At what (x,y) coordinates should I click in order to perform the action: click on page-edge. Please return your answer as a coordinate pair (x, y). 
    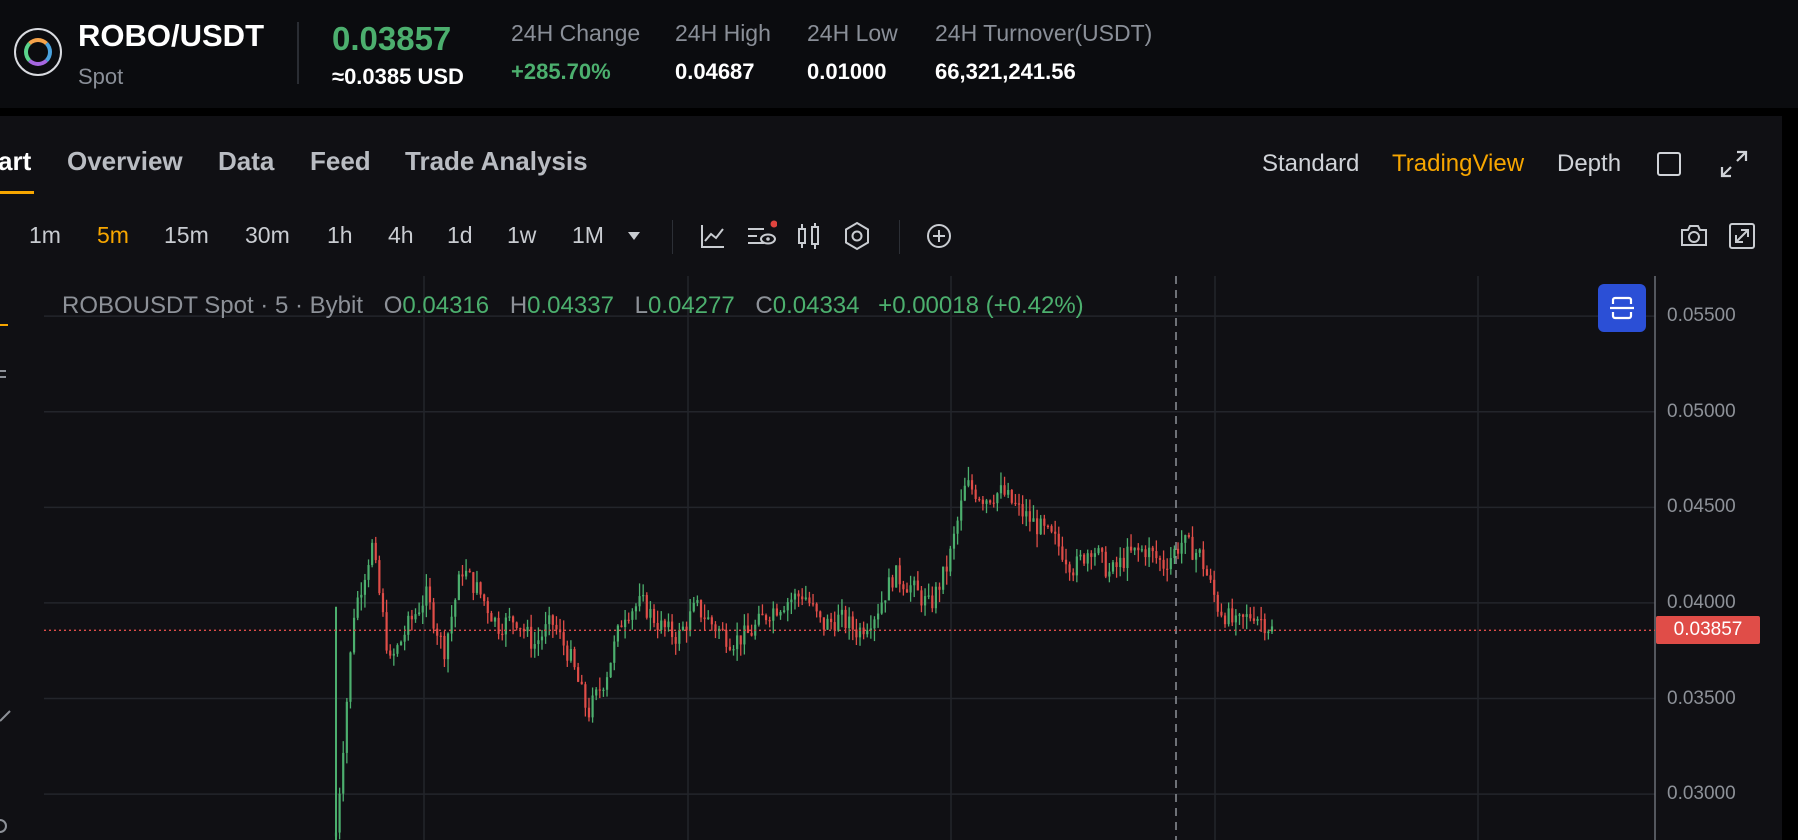
    Looking at the image, I should click on (1790, 478).